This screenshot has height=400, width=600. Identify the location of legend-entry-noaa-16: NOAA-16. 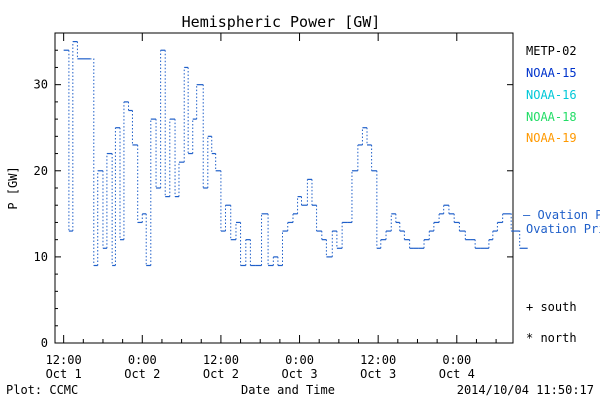
(551, 95).